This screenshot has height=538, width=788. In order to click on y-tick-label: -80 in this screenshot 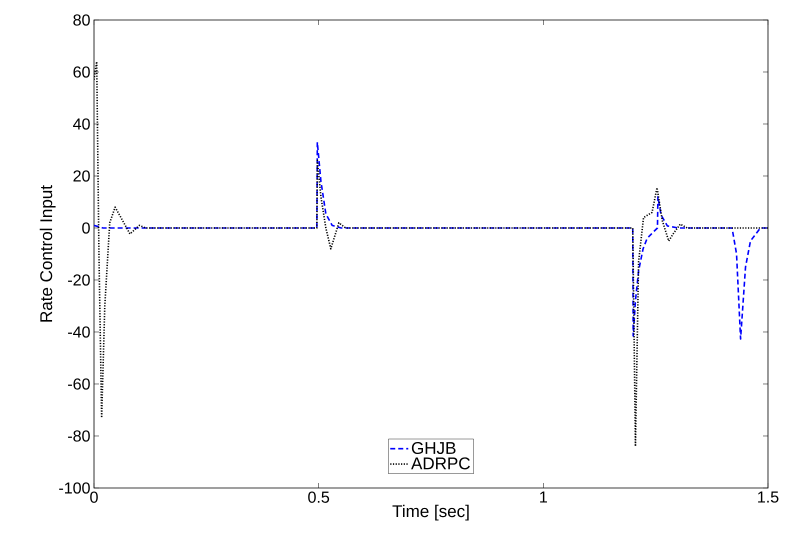, I will do `click(79, 436)`.